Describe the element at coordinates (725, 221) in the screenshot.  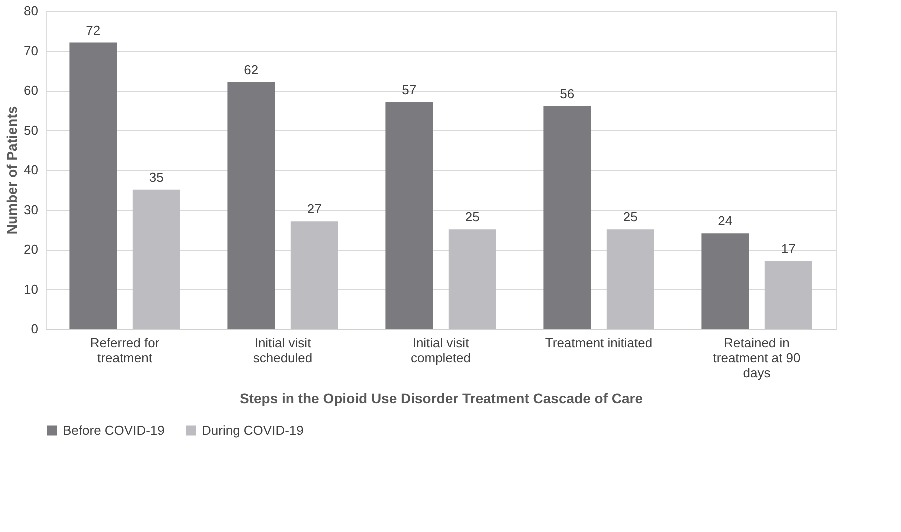
I see `data-label: 24` at that location.